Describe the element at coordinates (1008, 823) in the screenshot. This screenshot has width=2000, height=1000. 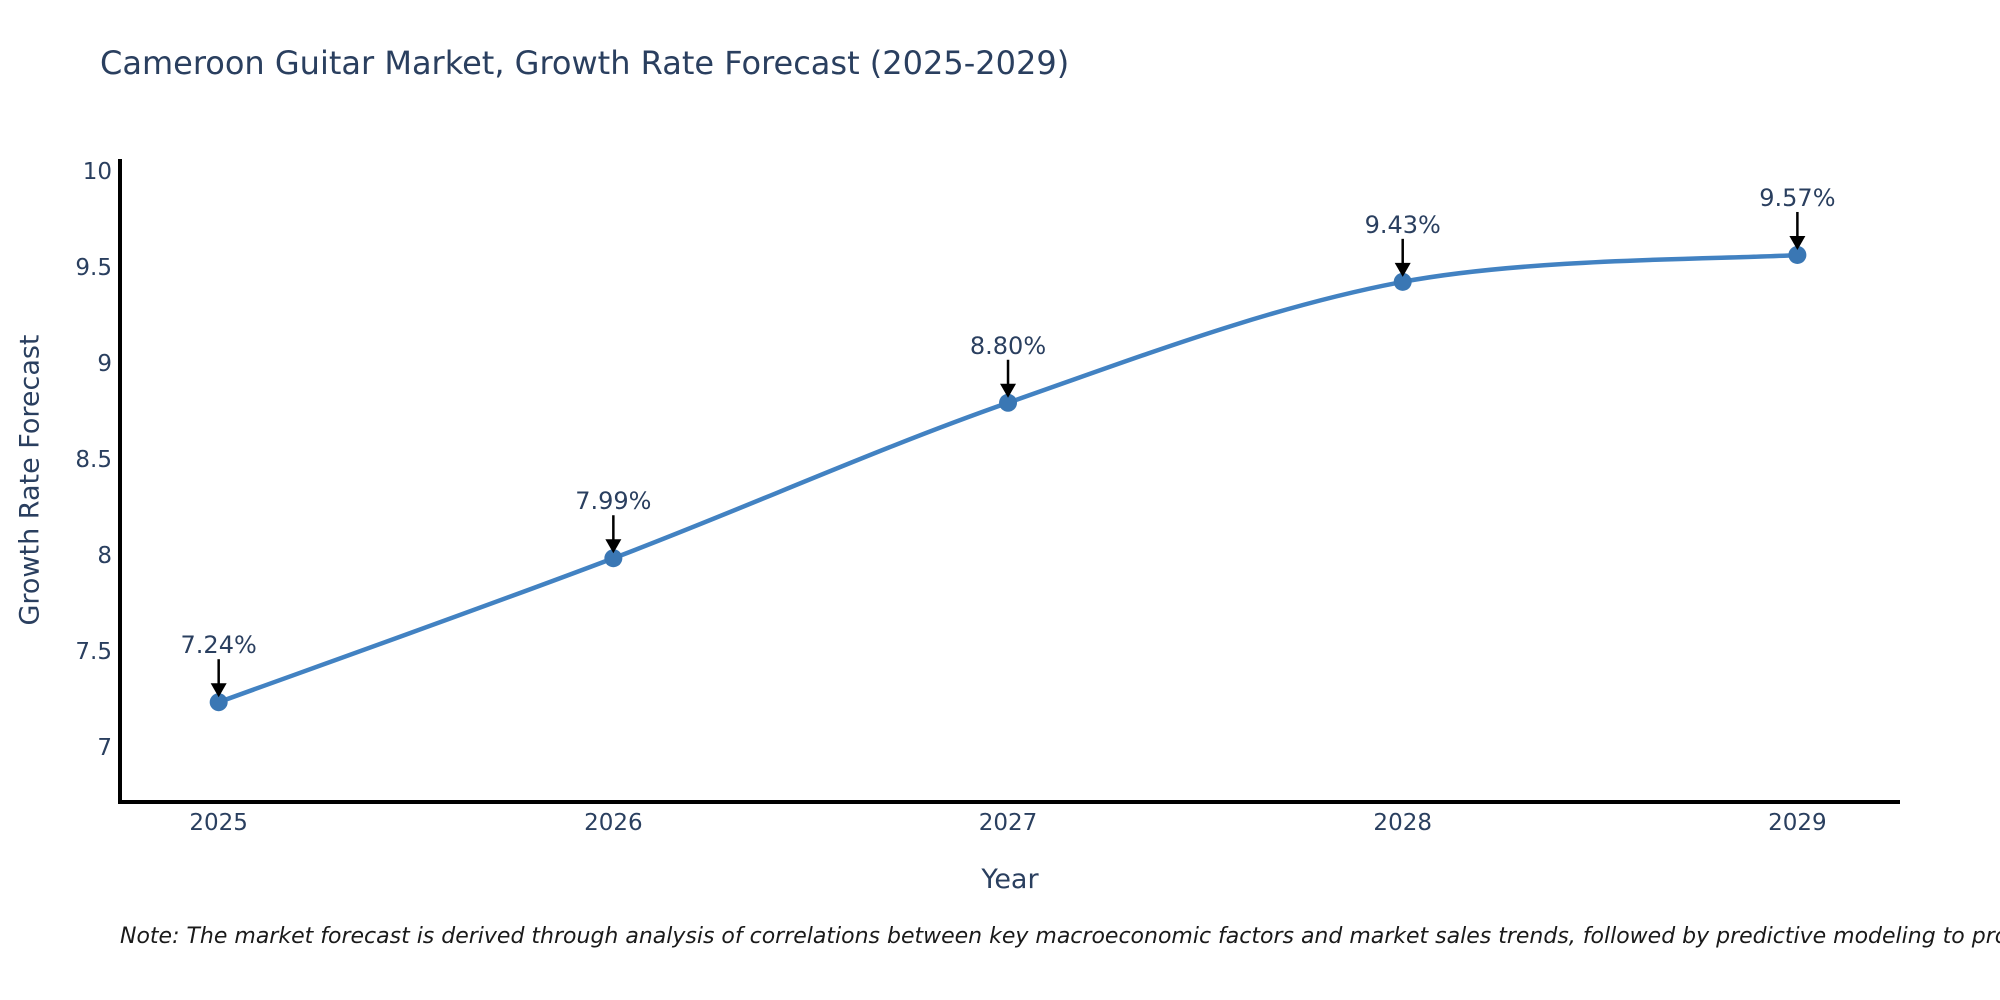
I see `x-tick-label: 2027` at that location.